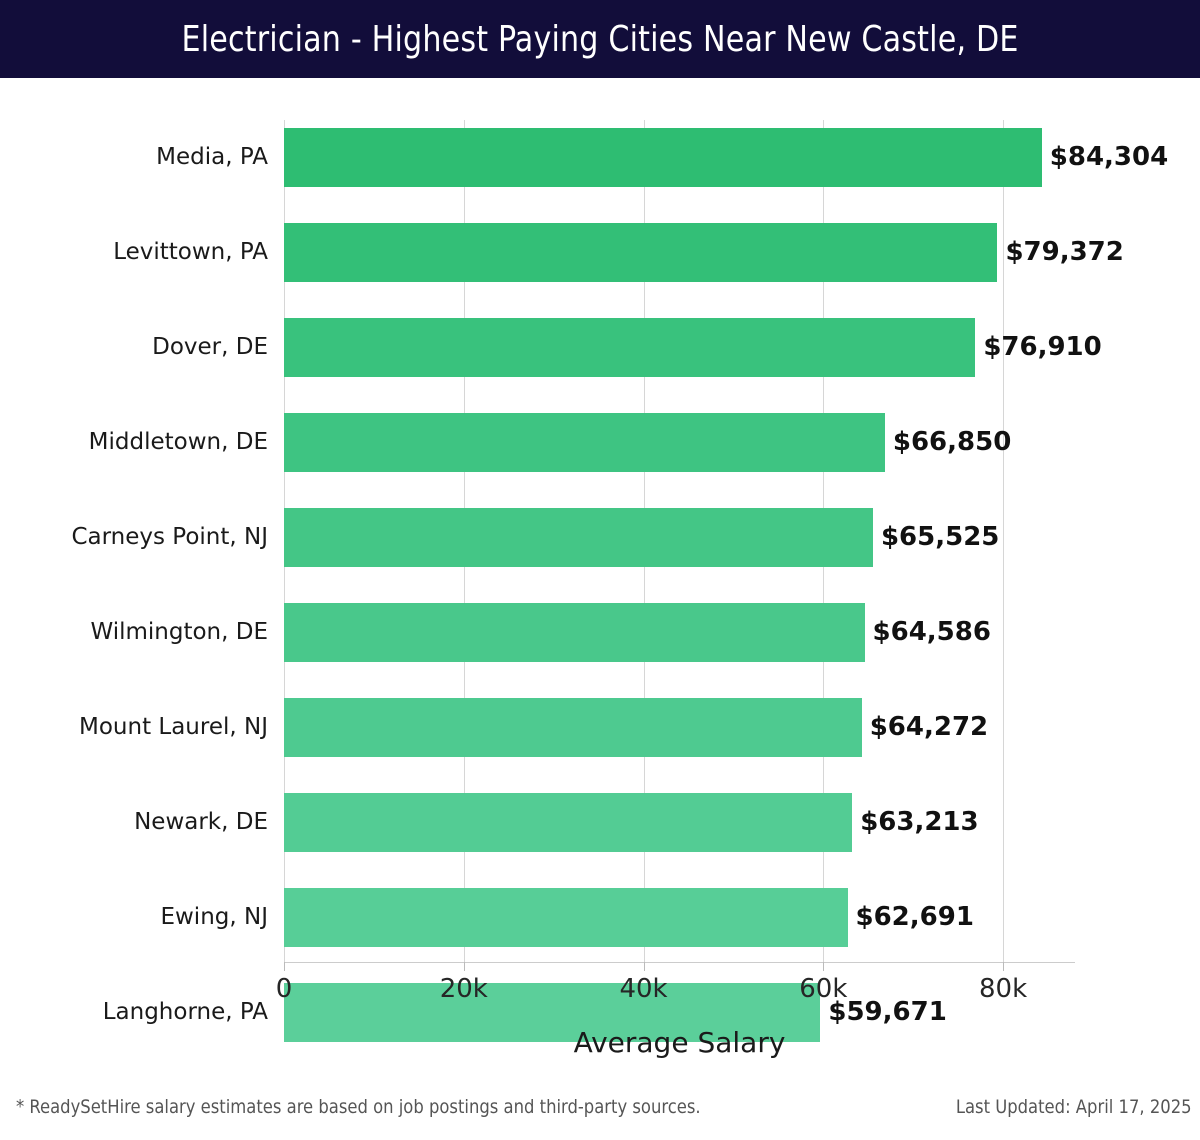 The image size is (1200, 1140). I want to click on bar-row: Langhorne, PA $59,671, so click(600, 1012).